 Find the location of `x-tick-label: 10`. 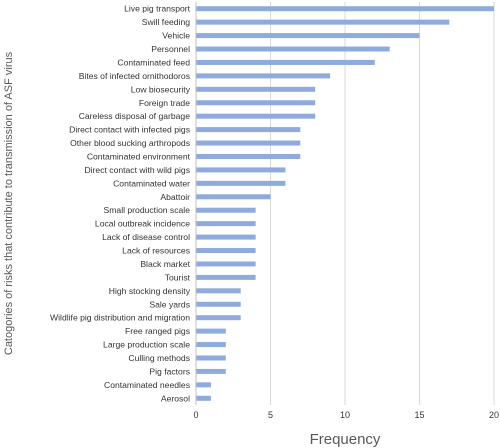

x-tick-label: 10 is located at coordinates (345, 415).